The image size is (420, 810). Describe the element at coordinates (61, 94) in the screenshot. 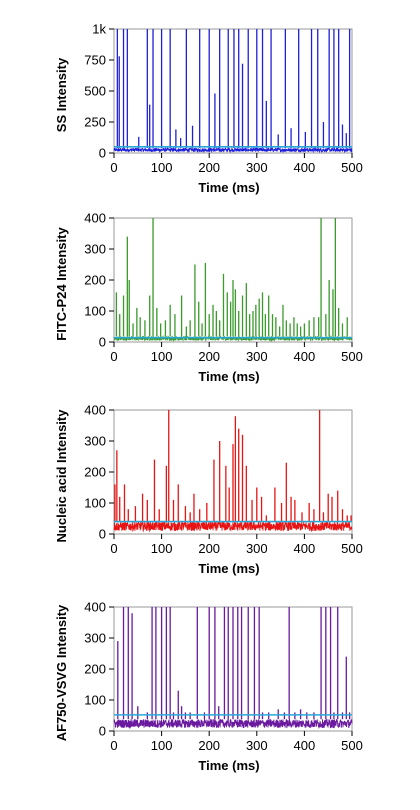

I see `y-axis-label: SS Intensity` at that location.